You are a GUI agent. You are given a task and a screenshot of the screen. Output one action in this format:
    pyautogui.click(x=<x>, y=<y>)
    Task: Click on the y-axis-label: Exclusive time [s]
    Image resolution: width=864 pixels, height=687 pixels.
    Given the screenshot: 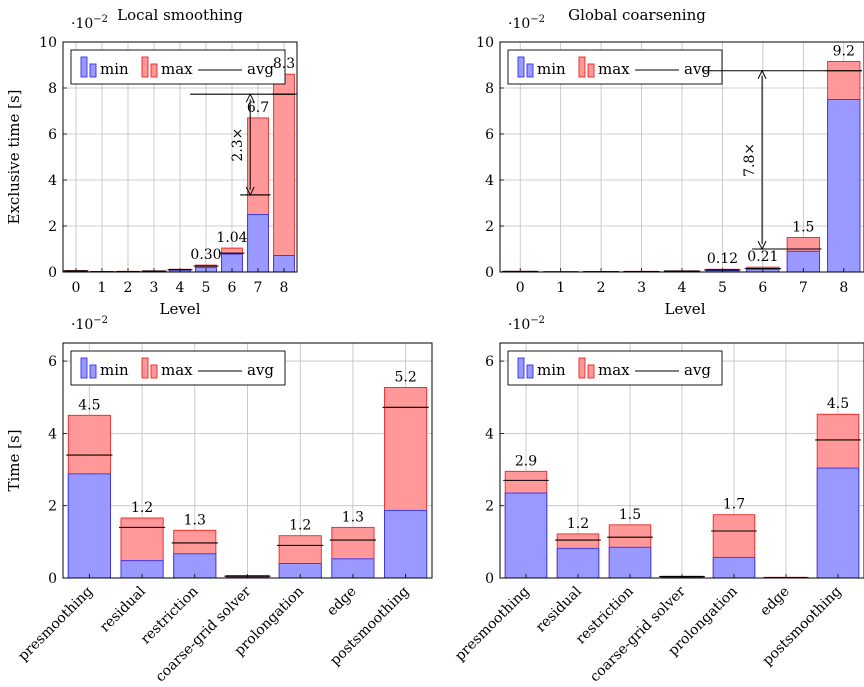 What is the action you would take?
    pyautogui.click(x=14, y=157)
    